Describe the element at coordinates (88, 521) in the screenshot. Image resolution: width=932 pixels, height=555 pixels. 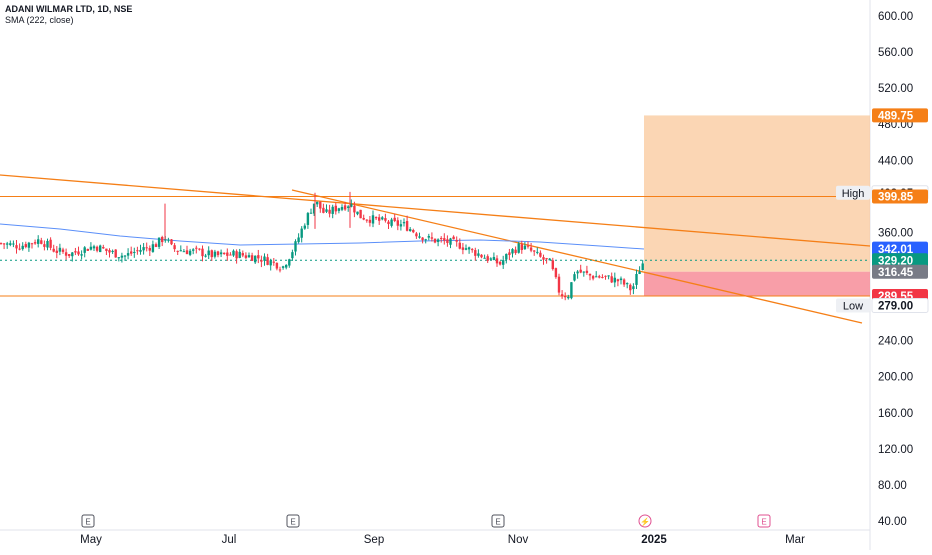
I see `earnings-event-icon: E` at that location.